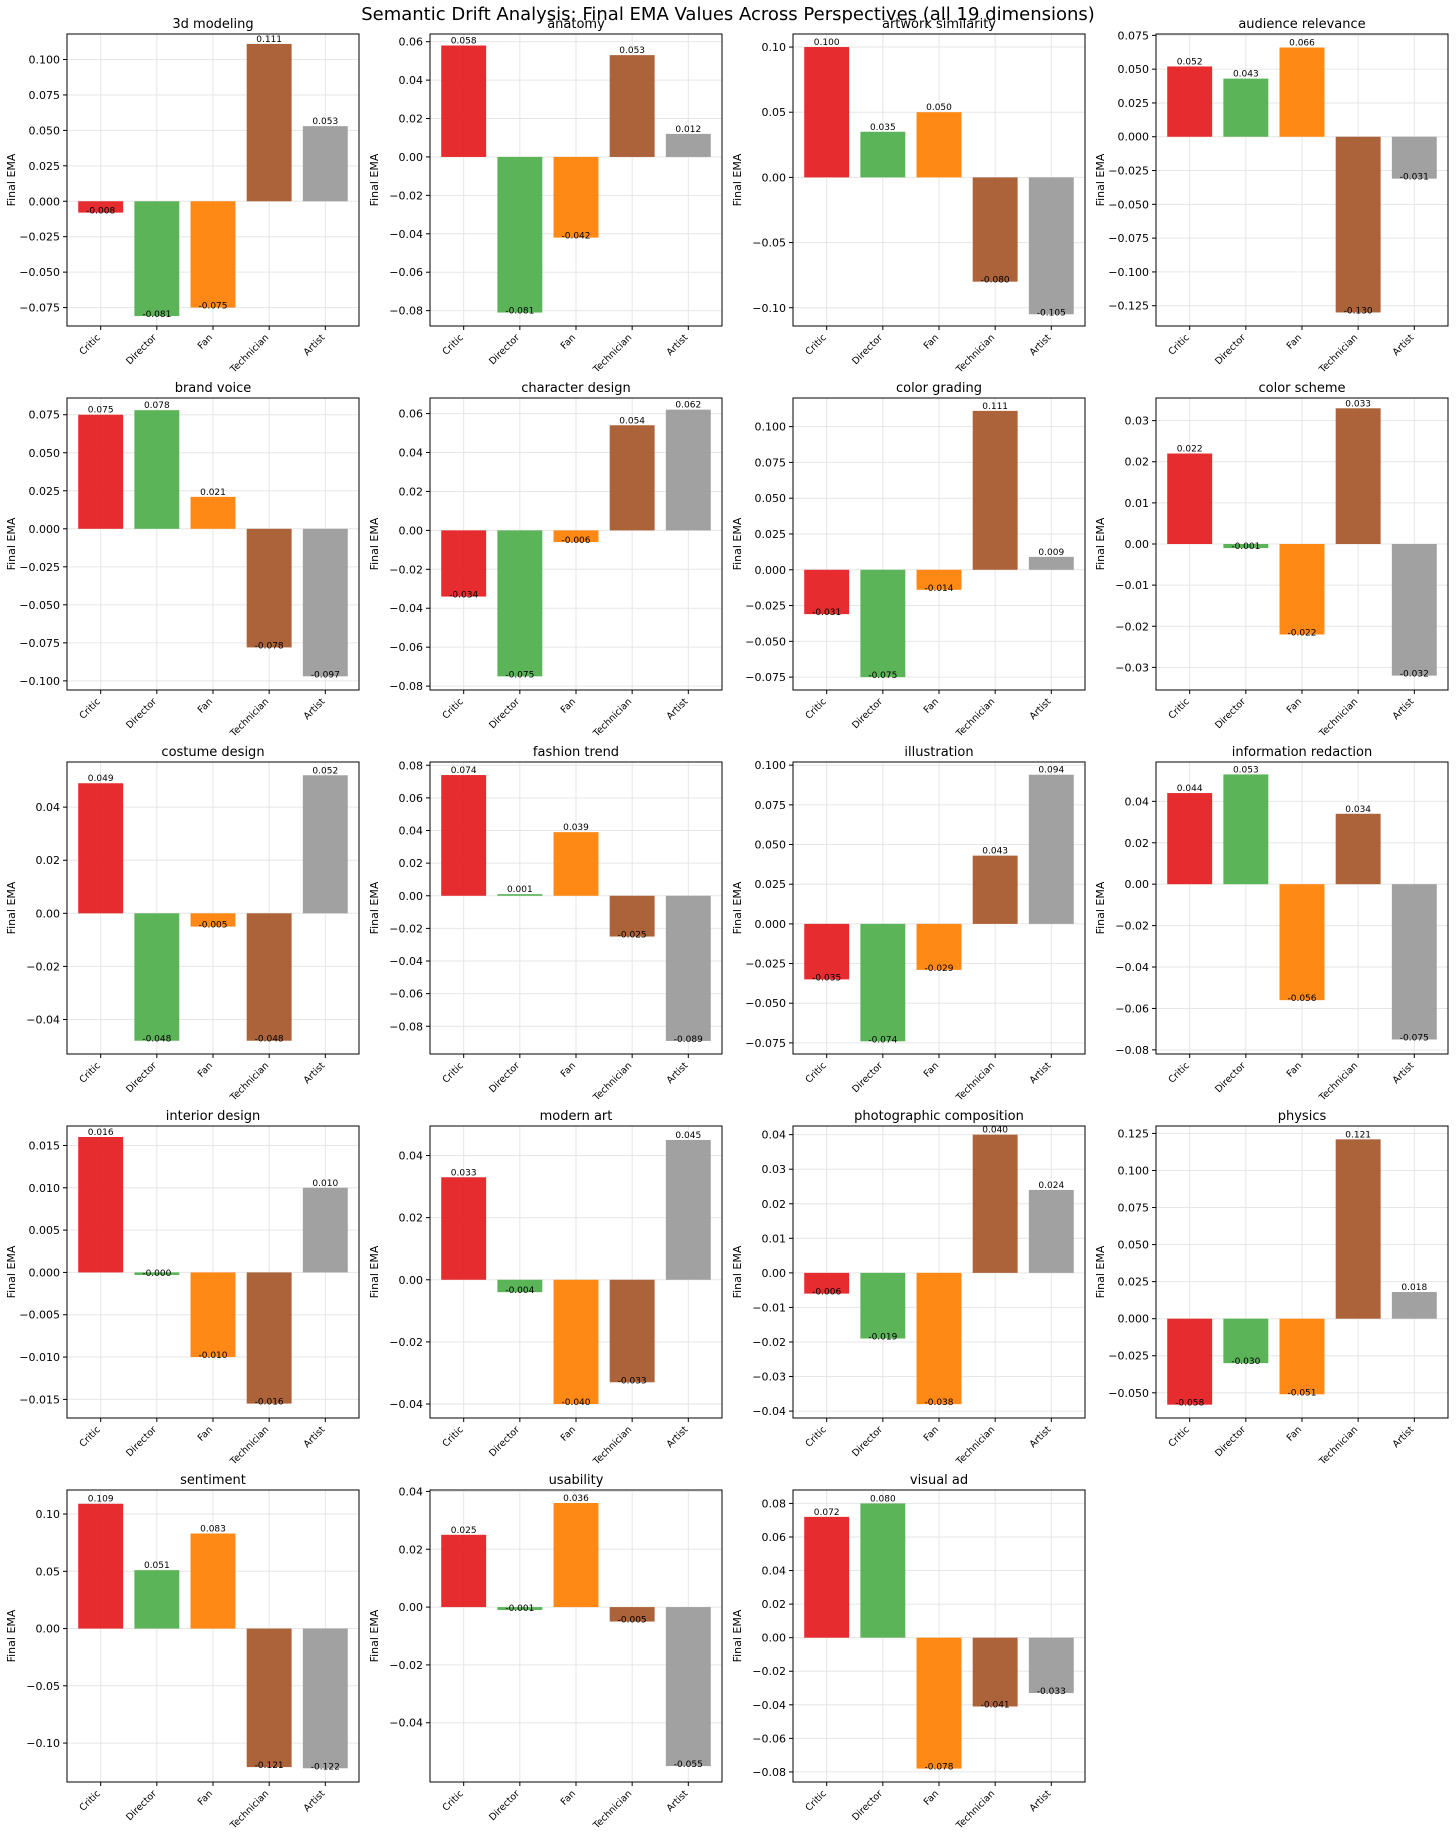 This screenshot has height=1833, width=1456. What do you see at coordinates (771, 498) in the screenshot?
I see `y-tick-label: 0.050` at bounding box center [771, 498].